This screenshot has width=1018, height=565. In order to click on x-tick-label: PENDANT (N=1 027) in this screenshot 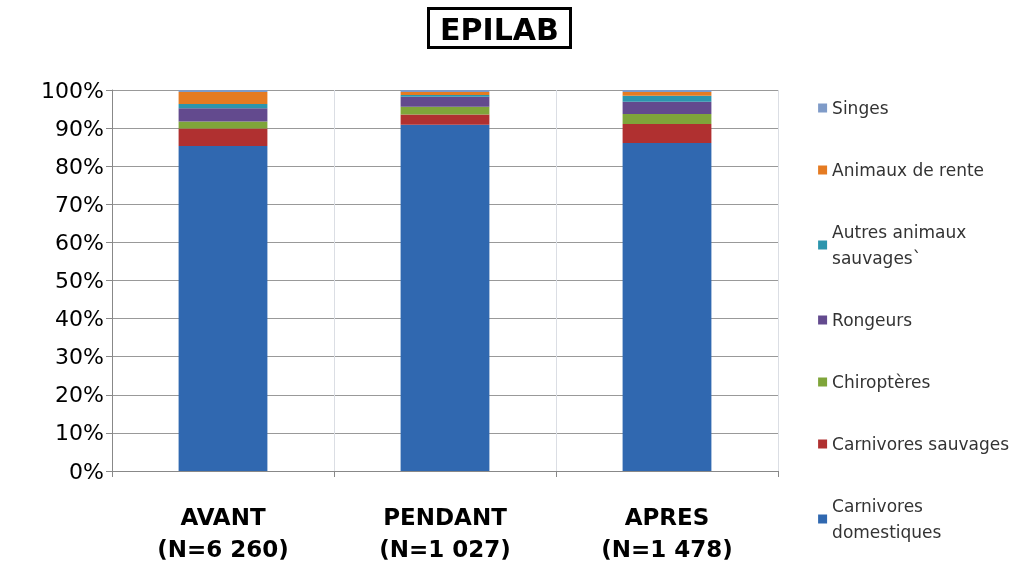, I will do `click(445, 533)`.